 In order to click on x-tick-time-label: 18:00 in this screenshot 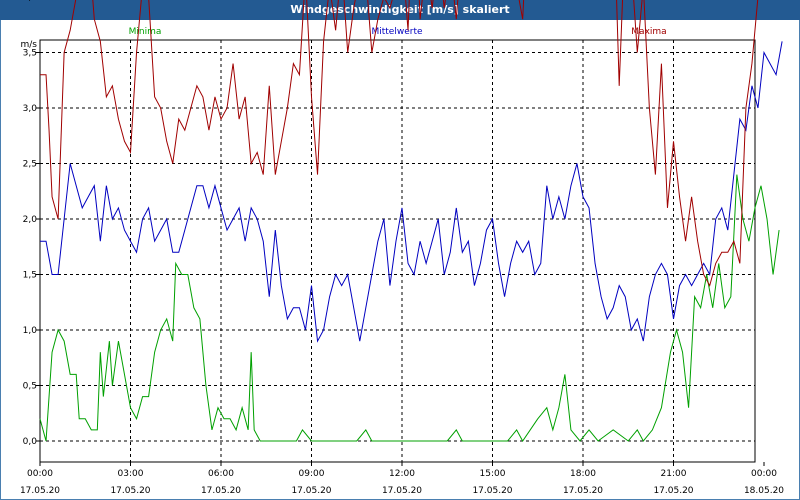, I will do `click(583, 474)`.